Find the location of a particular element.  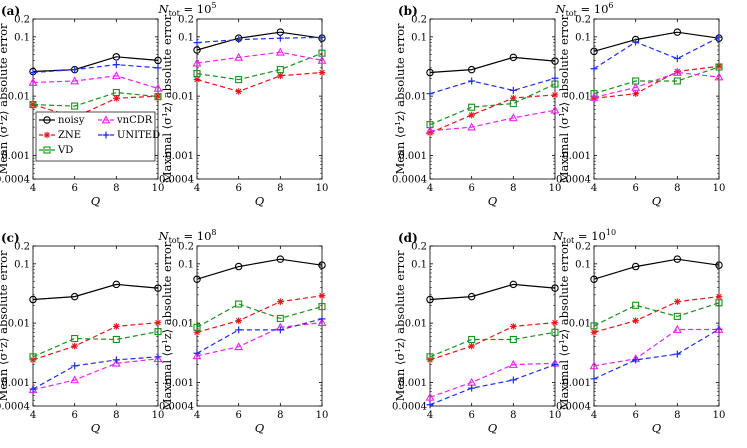

series-zne is located at coordinates (259, 82).